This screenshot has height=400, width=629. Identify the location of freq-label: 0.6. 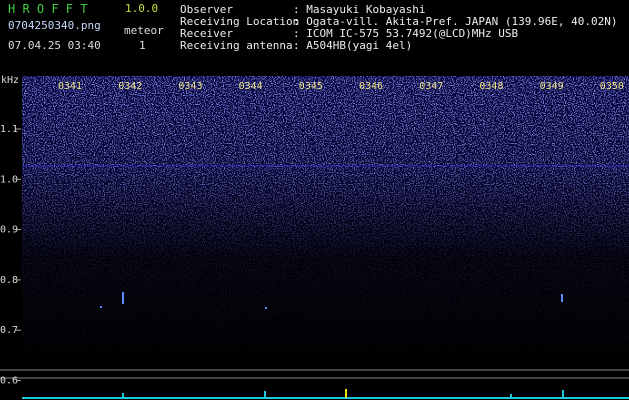
(9, 381).